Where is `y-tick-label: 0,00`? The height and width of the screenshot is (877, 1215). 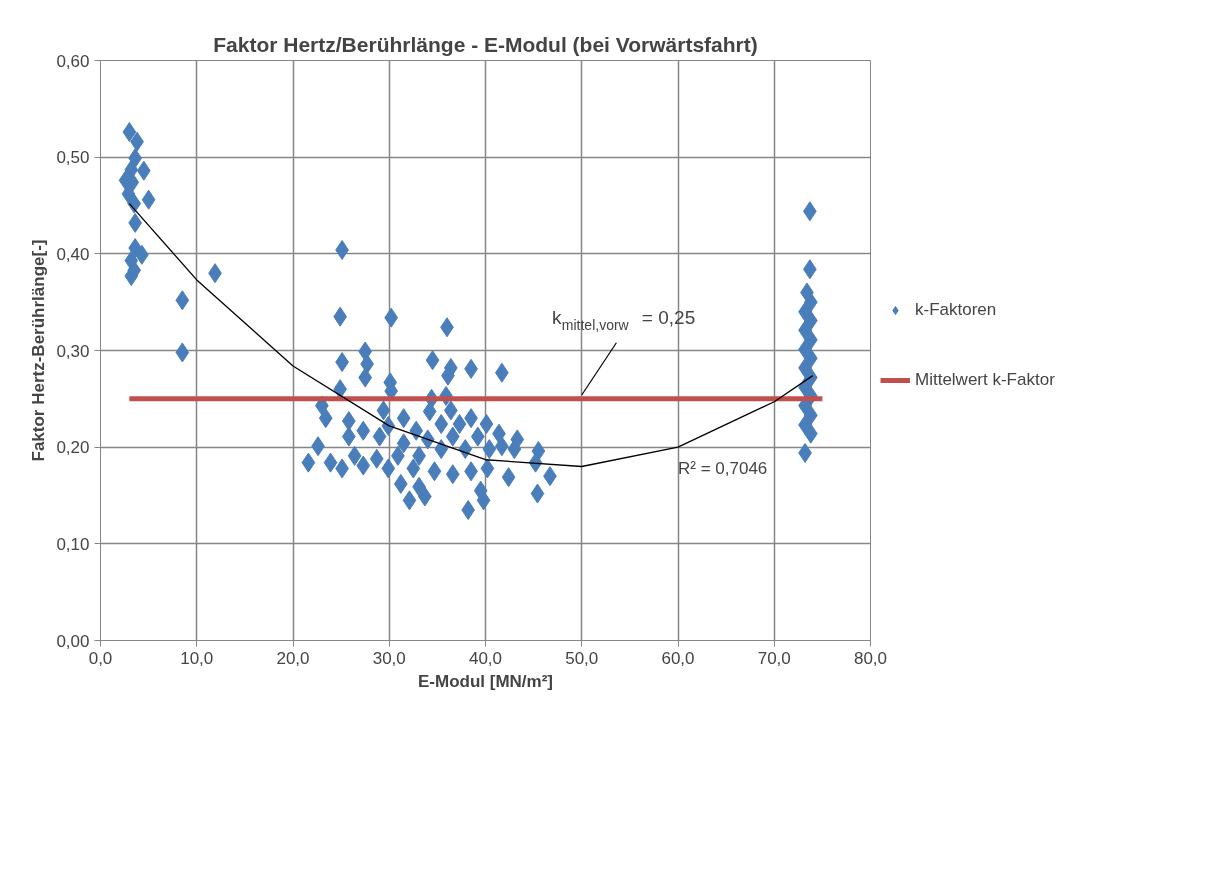 y-tick-label: 0,00 is located at coordinates (73, 641).